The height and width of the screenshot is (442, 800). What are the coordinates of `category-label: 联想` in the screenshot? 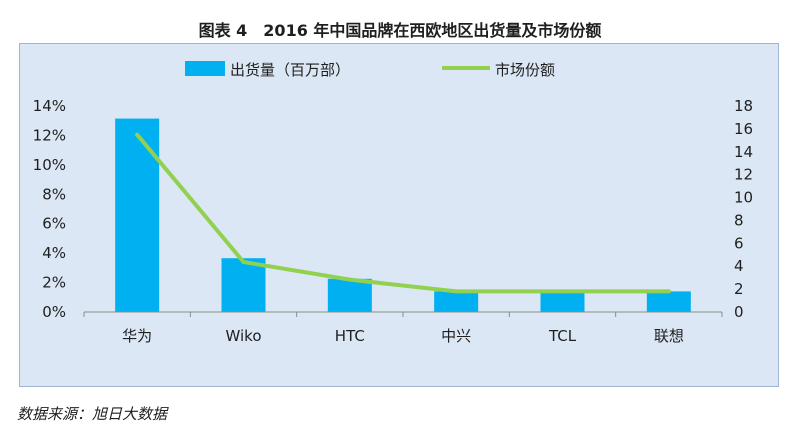 It's located at (669, 336).